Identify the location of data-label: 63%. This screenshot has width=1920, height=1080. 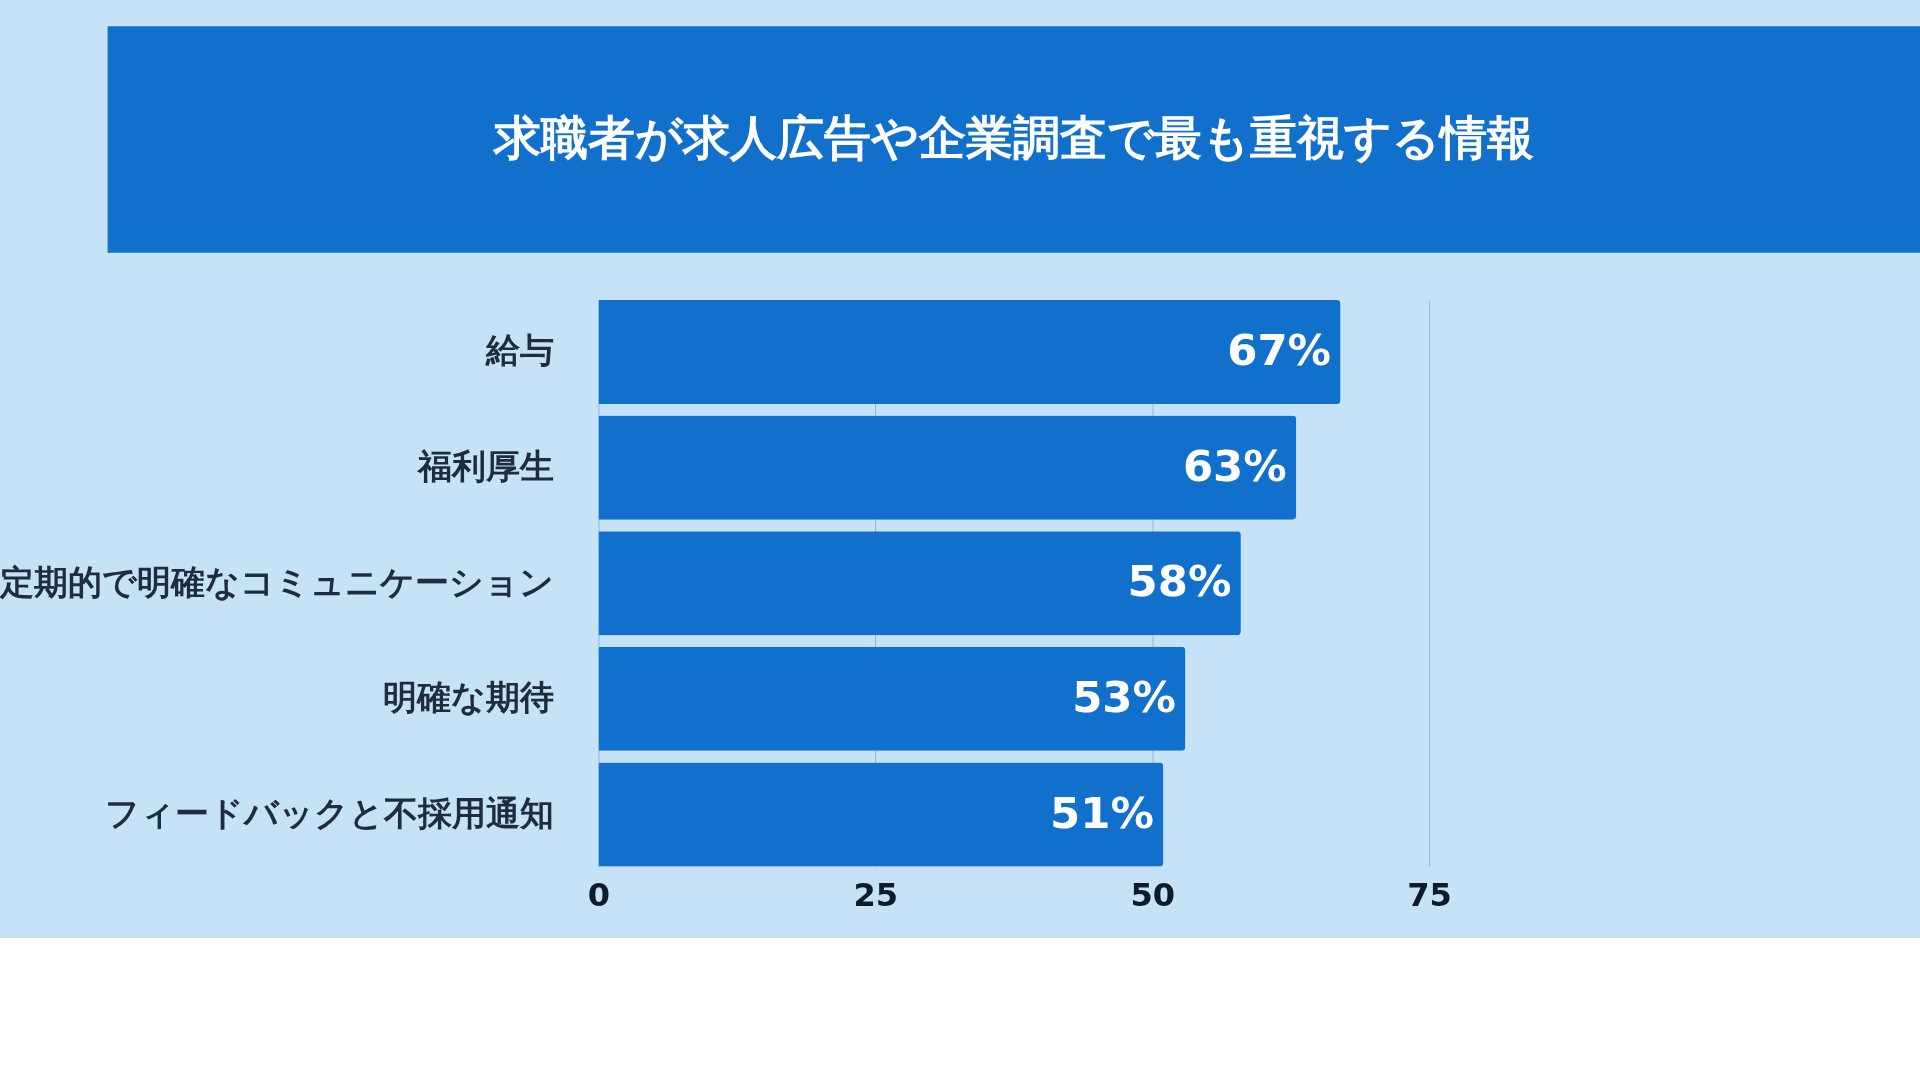
(1234, 465).